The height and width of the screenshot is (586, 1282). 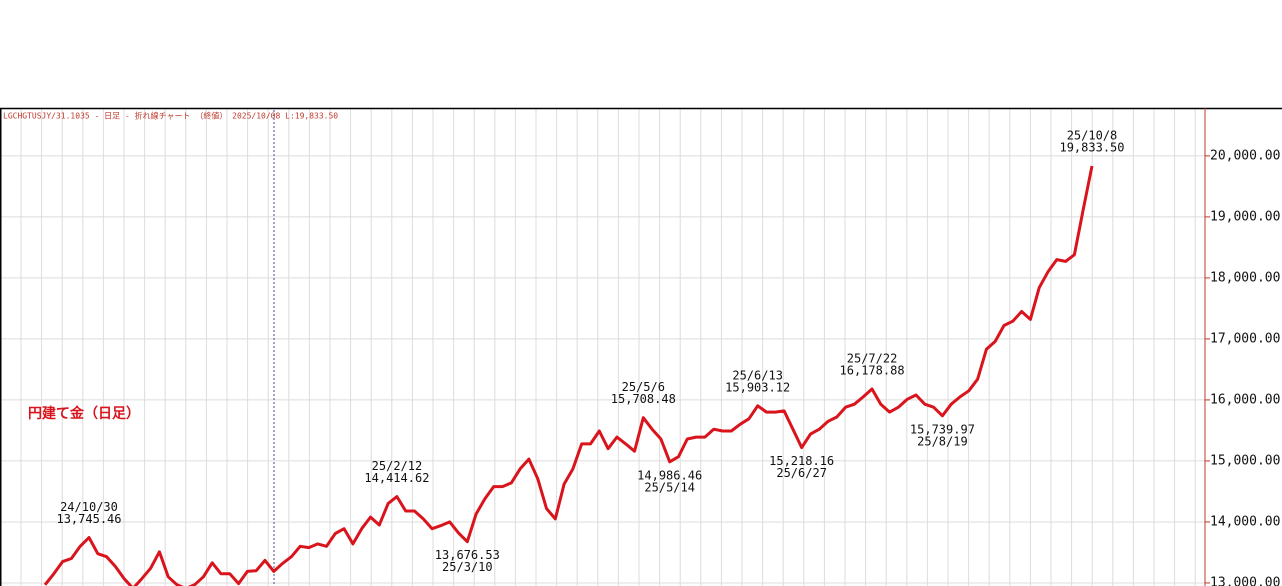 What do you see at coordinates (1245, 460) in the screenshot?
I see `y-tick-label: 15,000.00` at bounding box center [1245, 460].